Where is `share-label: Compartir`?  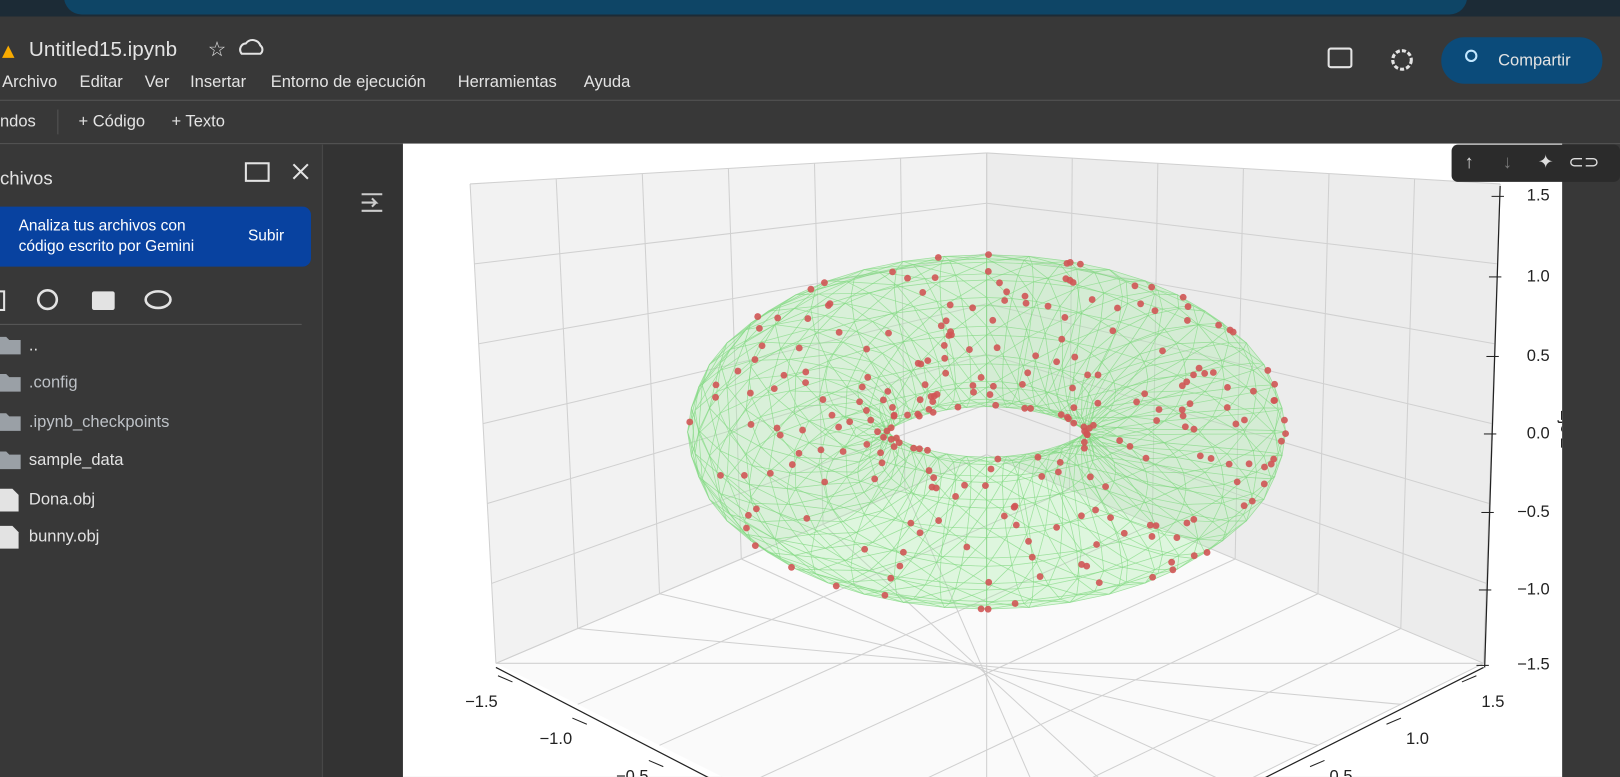 share-label: Compartir is located at coordinates (1534, 59).